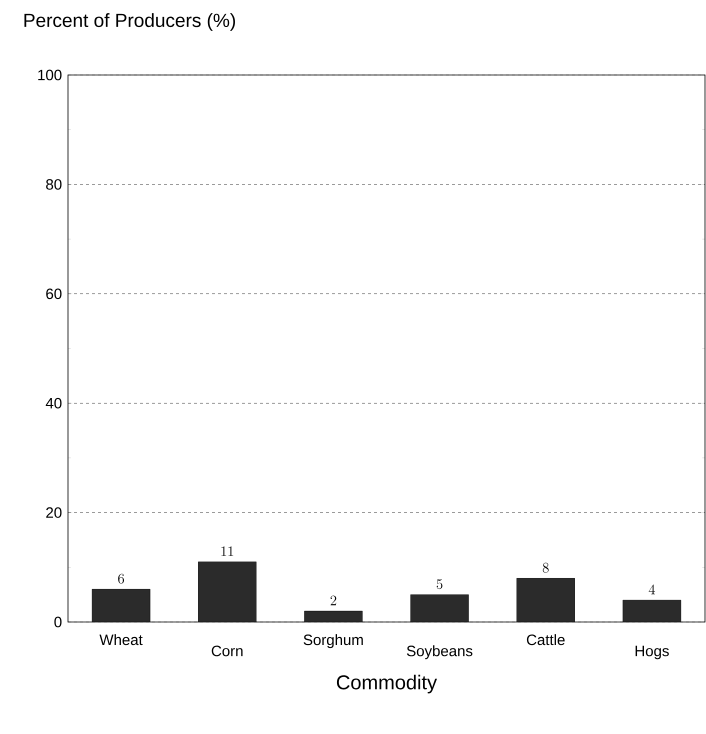 Image resolution: width=706 pixels, height=734 pixels. What do you see at coordinates (50, 75) in the screenshot?
I see `y-tick-label: 100` at bounding box center [50, 75].